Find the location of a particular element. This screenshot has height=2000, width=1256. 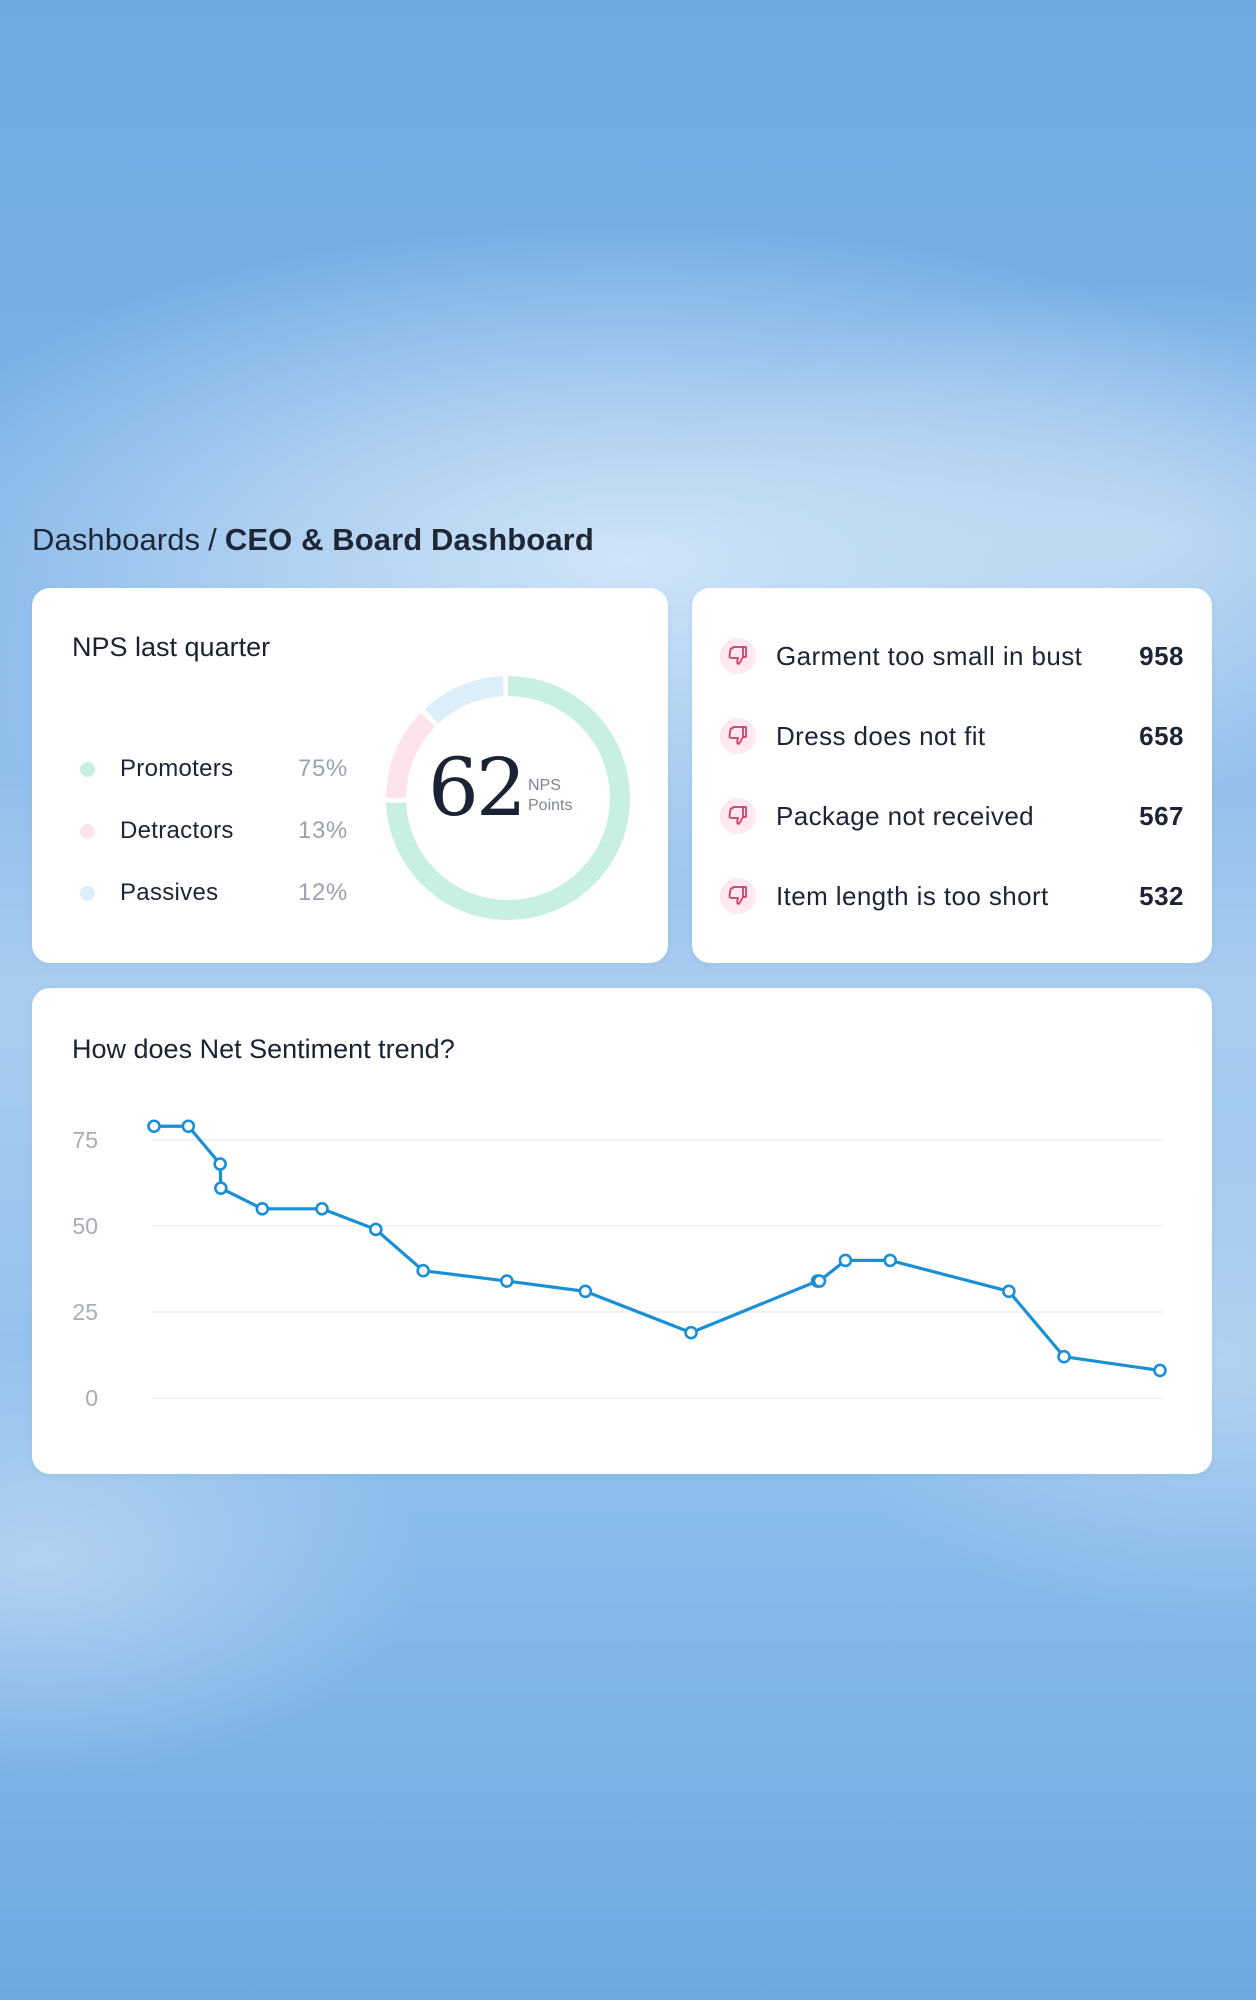

page-title: CEO & Board Dashboard is located at coordinates (409, 539).